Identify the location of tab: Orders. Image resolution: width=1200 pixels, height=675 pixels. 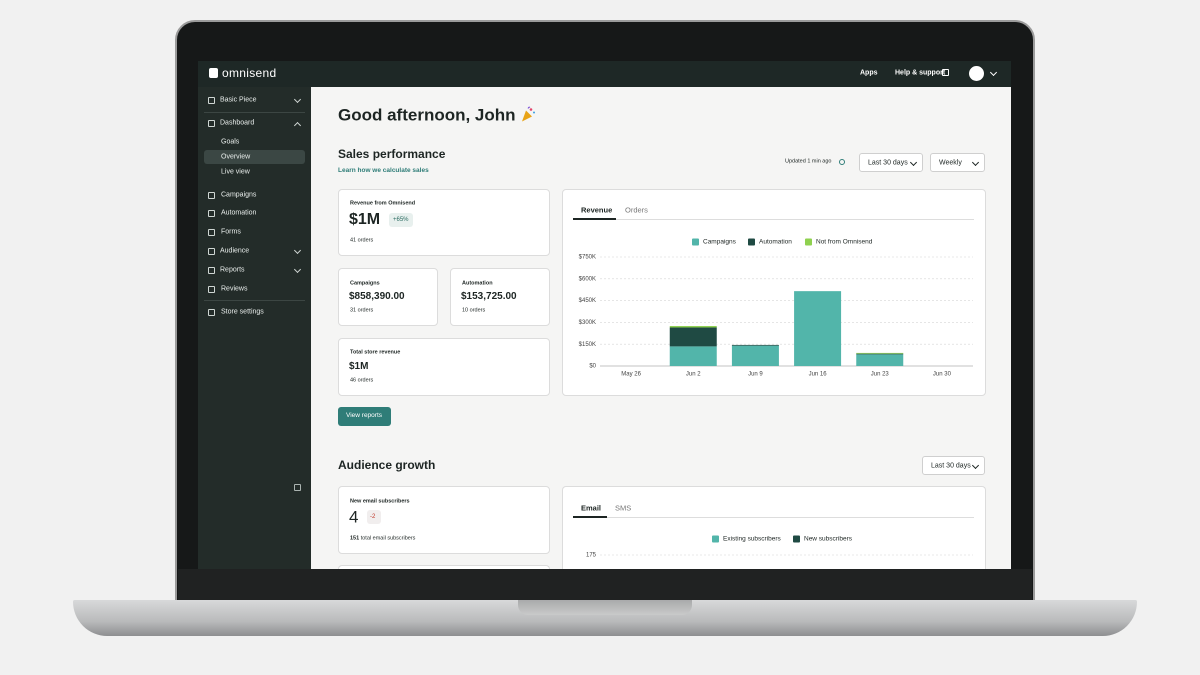
(636, 210).